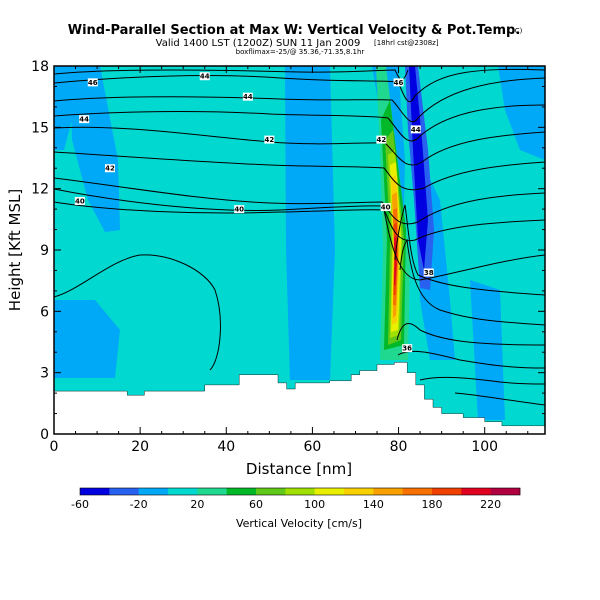  Describe the element at coordinates (470, 334) in the screenshot. I see `isentrope-36-lee` at that location.